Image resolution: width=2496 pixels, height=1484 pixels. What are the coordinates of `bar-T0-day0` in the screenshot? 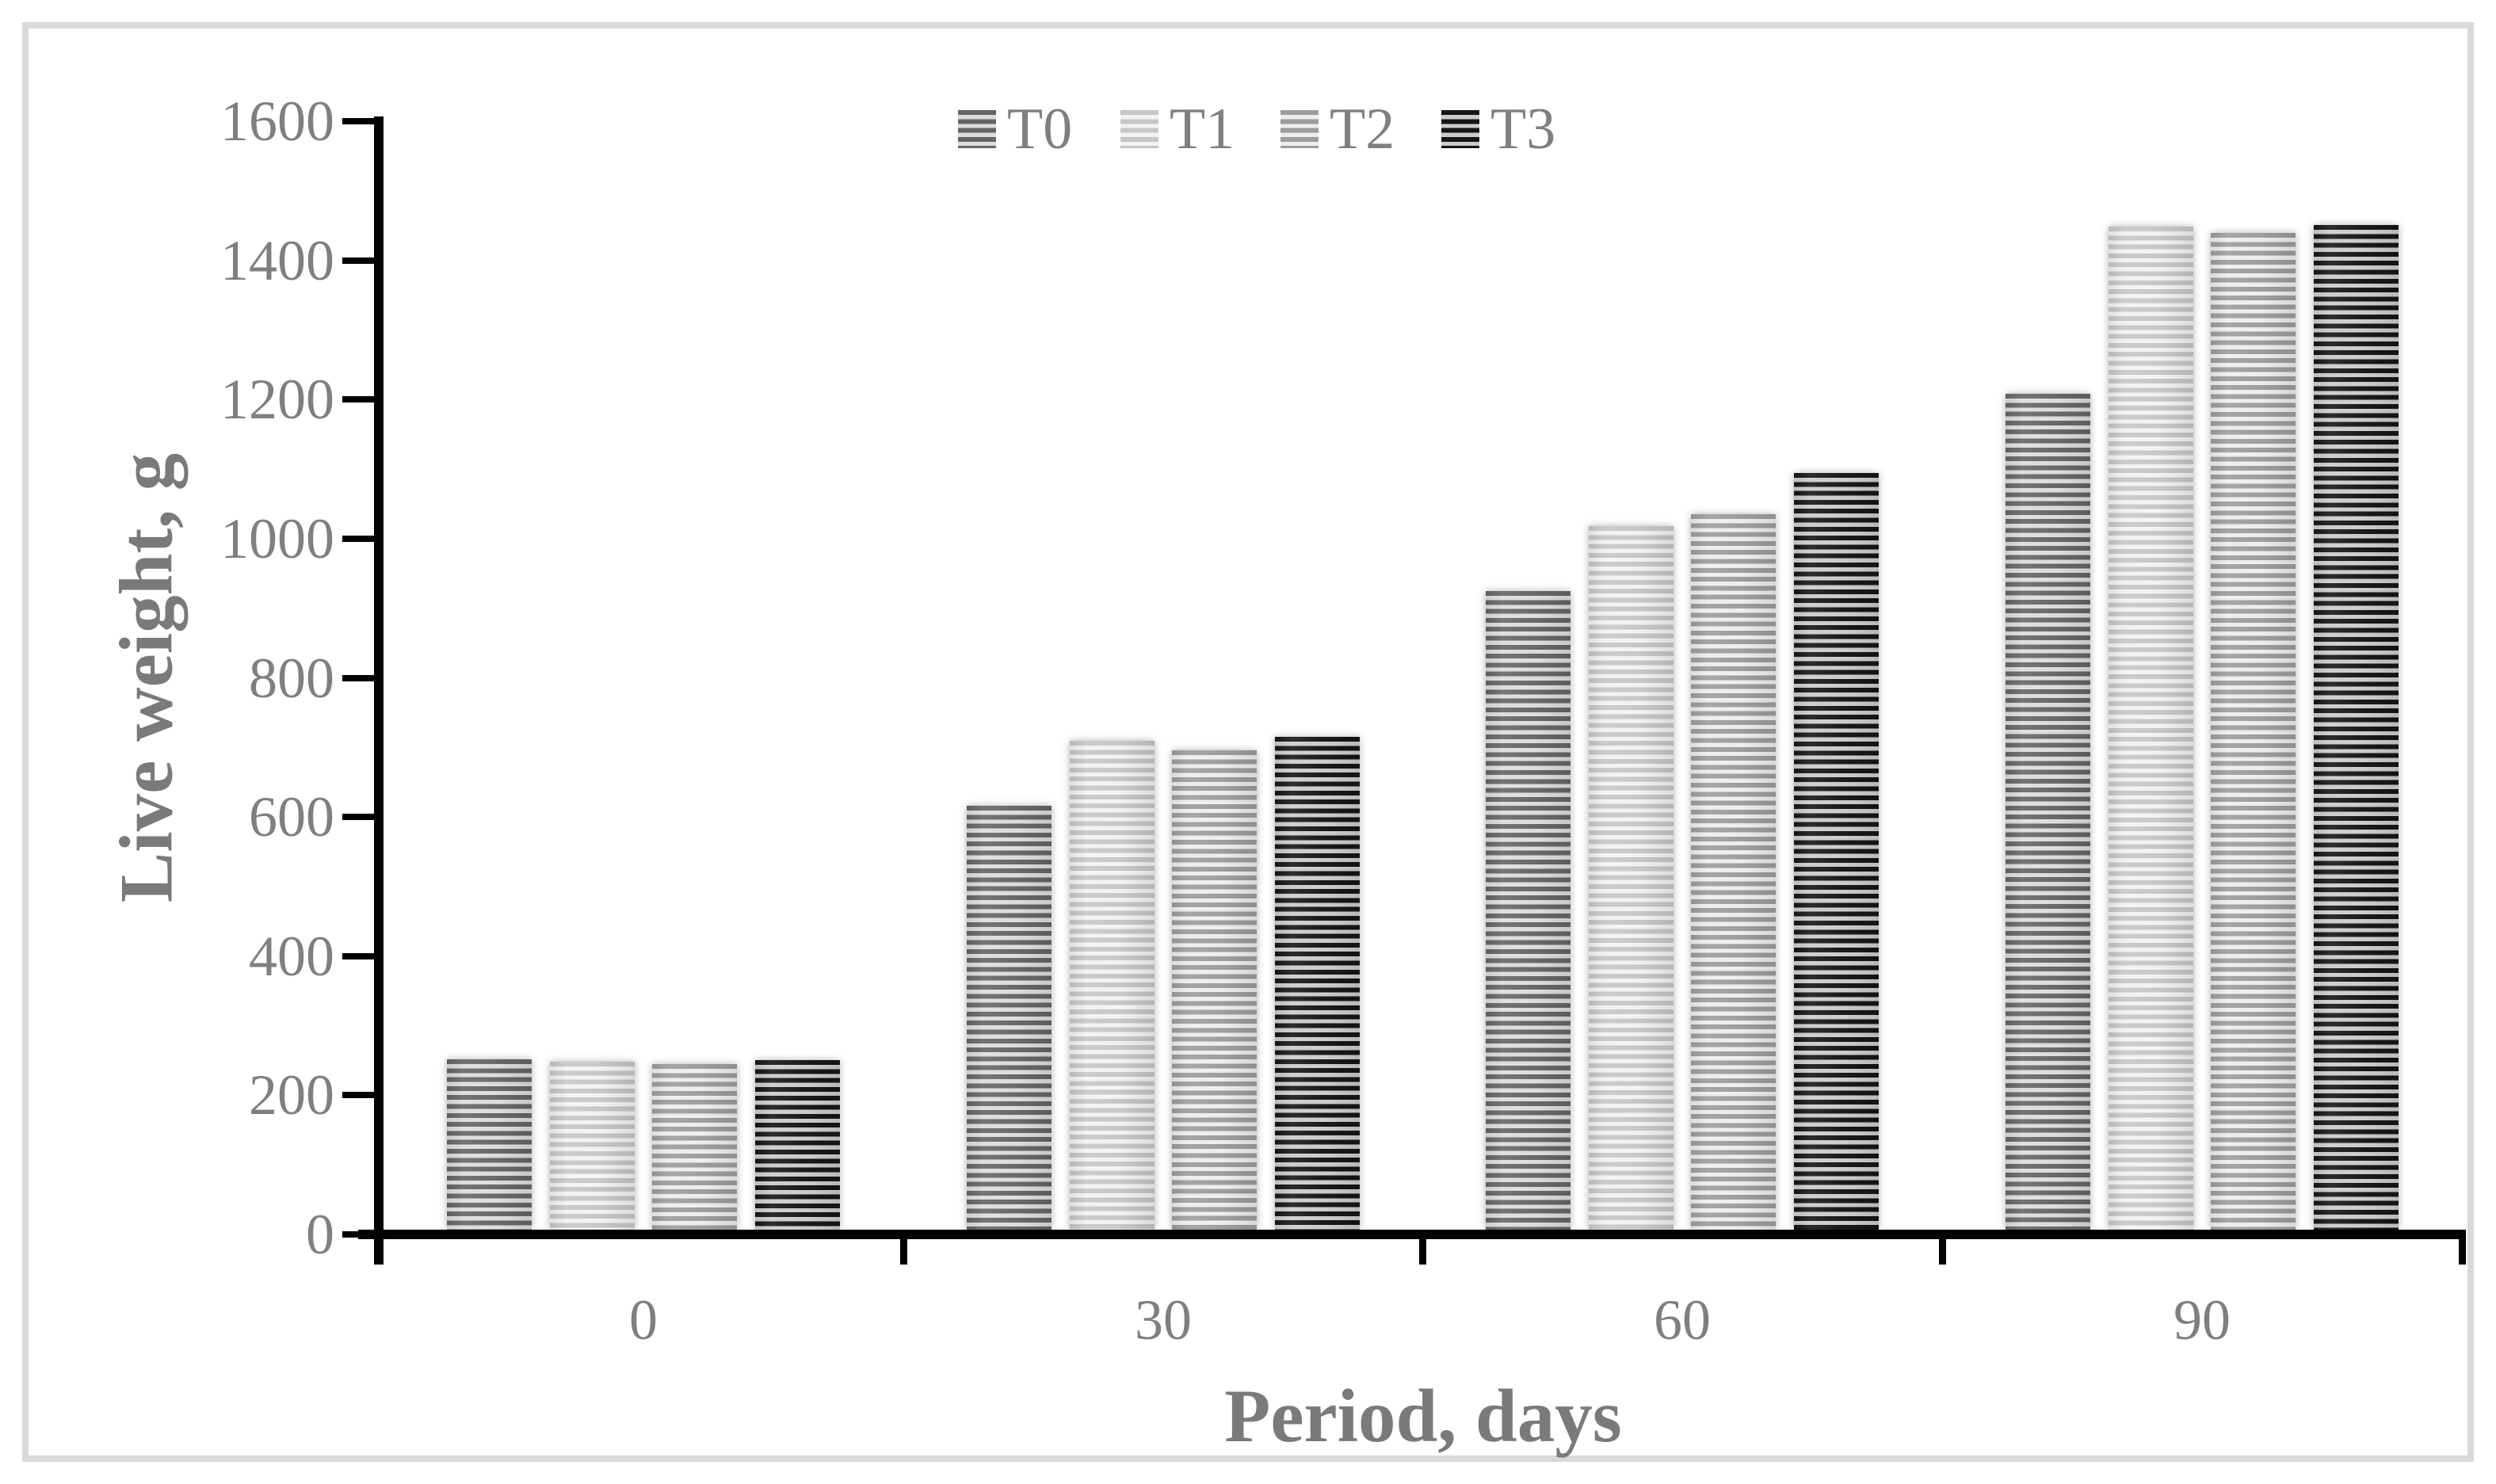 It's located at (489, 1145).